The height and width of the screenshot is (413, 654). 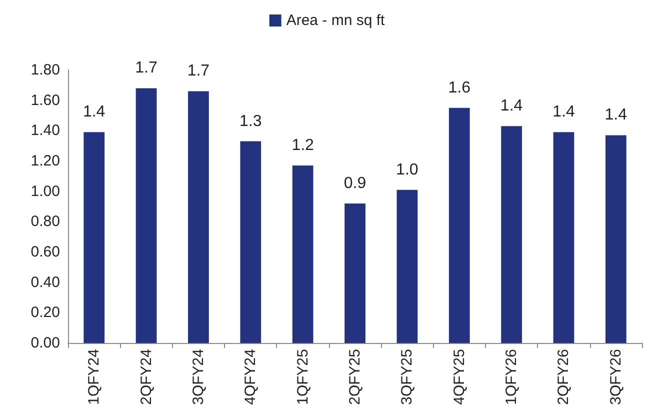 What do you see at coordinates (45, 161) in the screenshot?
I see `text: 1.20` at bounding box center [45, 161].